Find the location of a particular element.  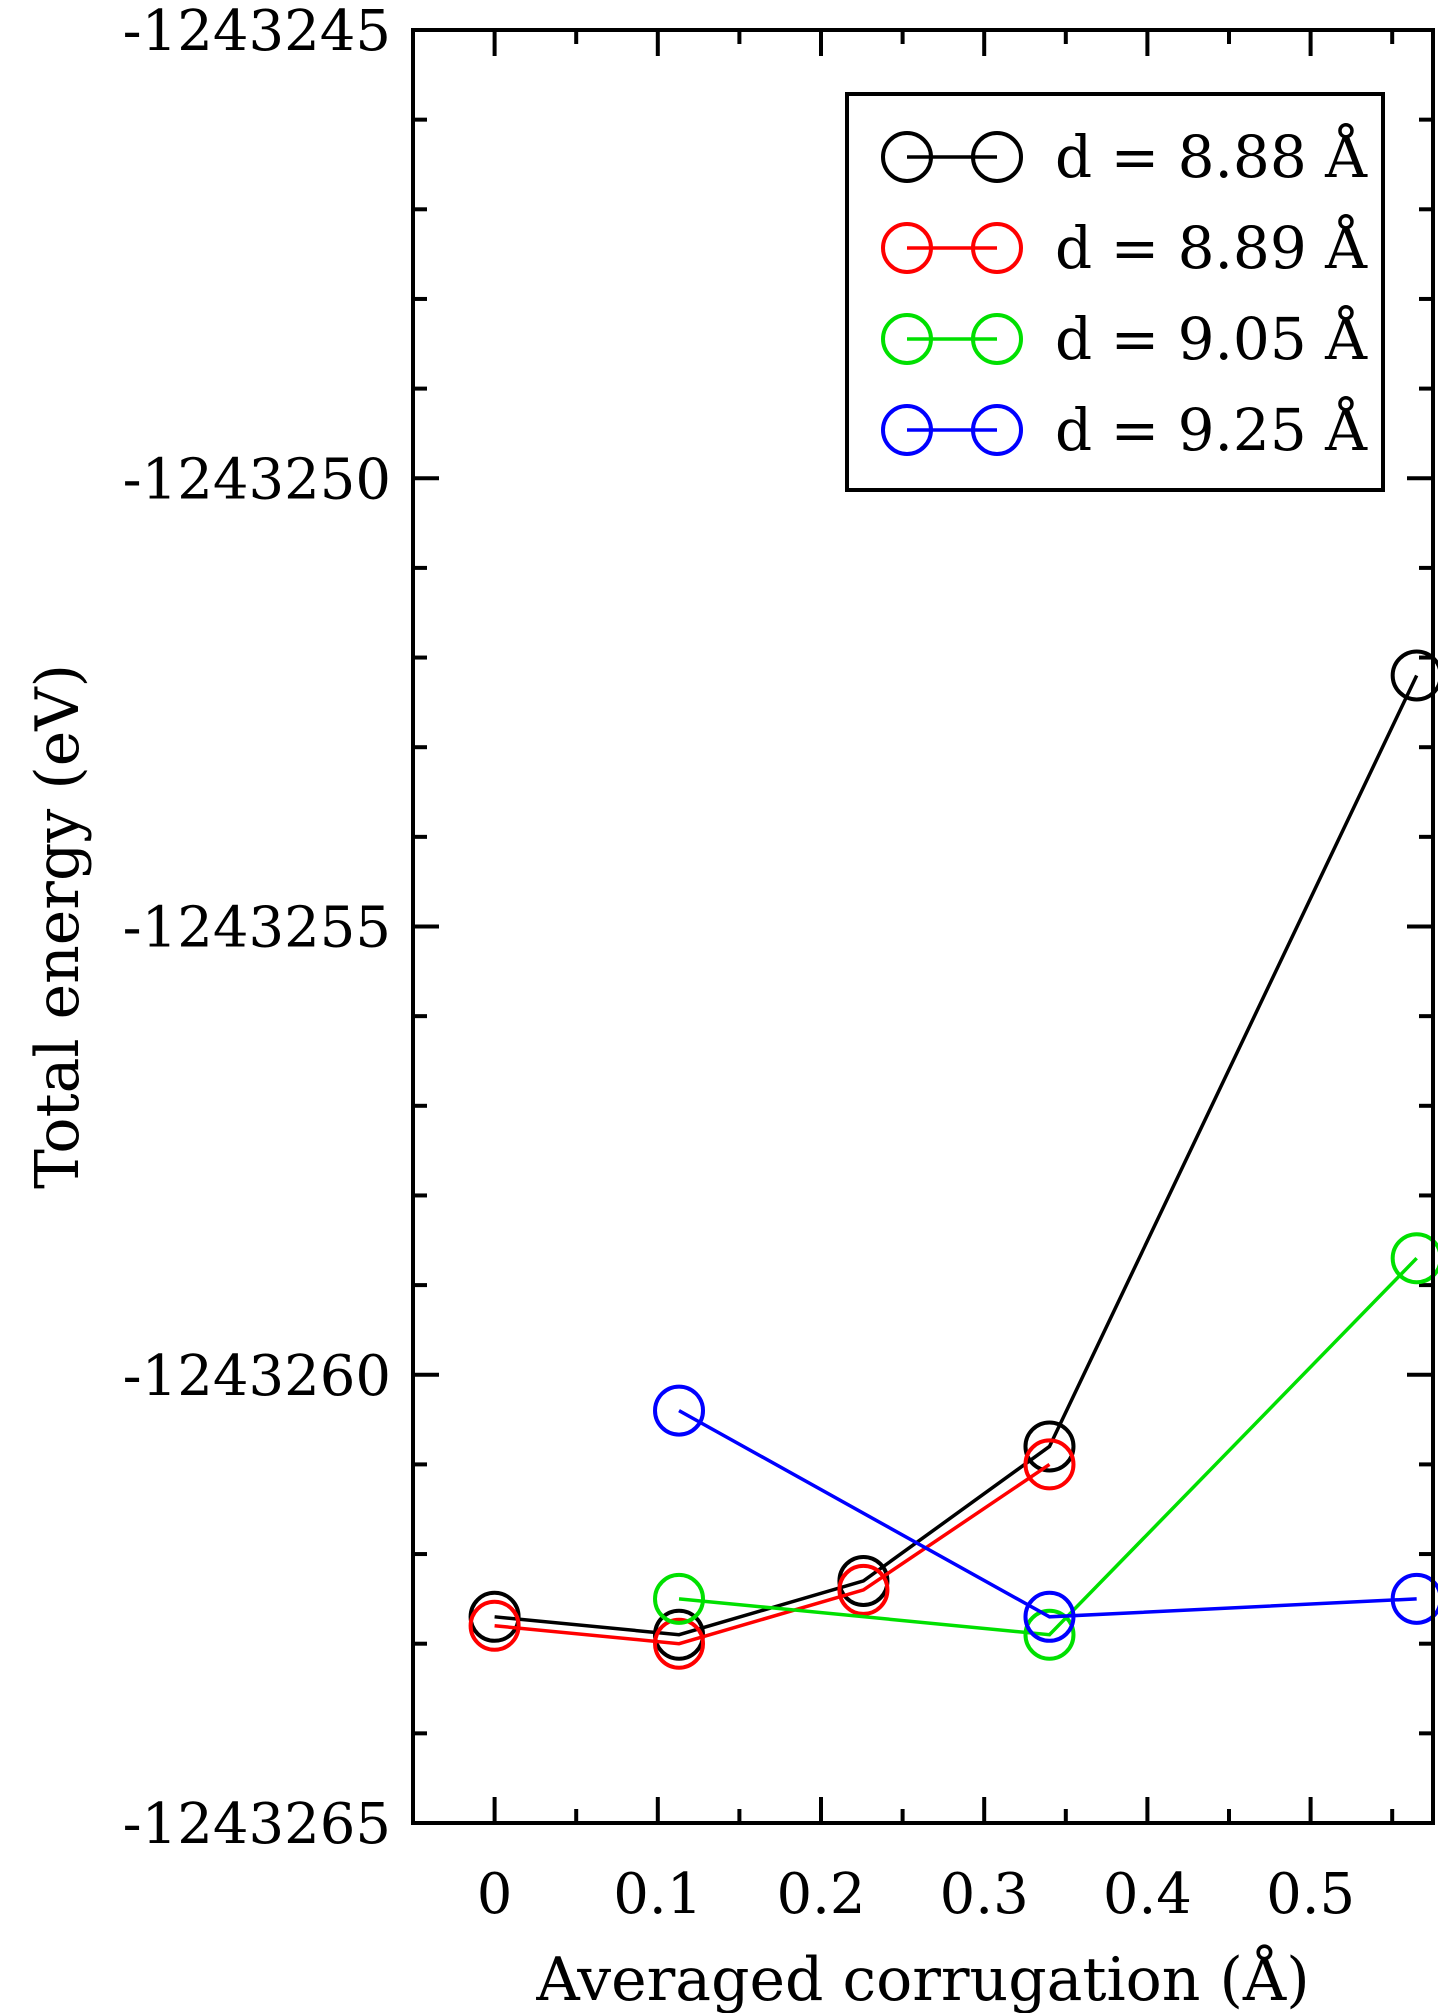

y-axis-title: Total energy (eV) is located at coordinates (58, 926).